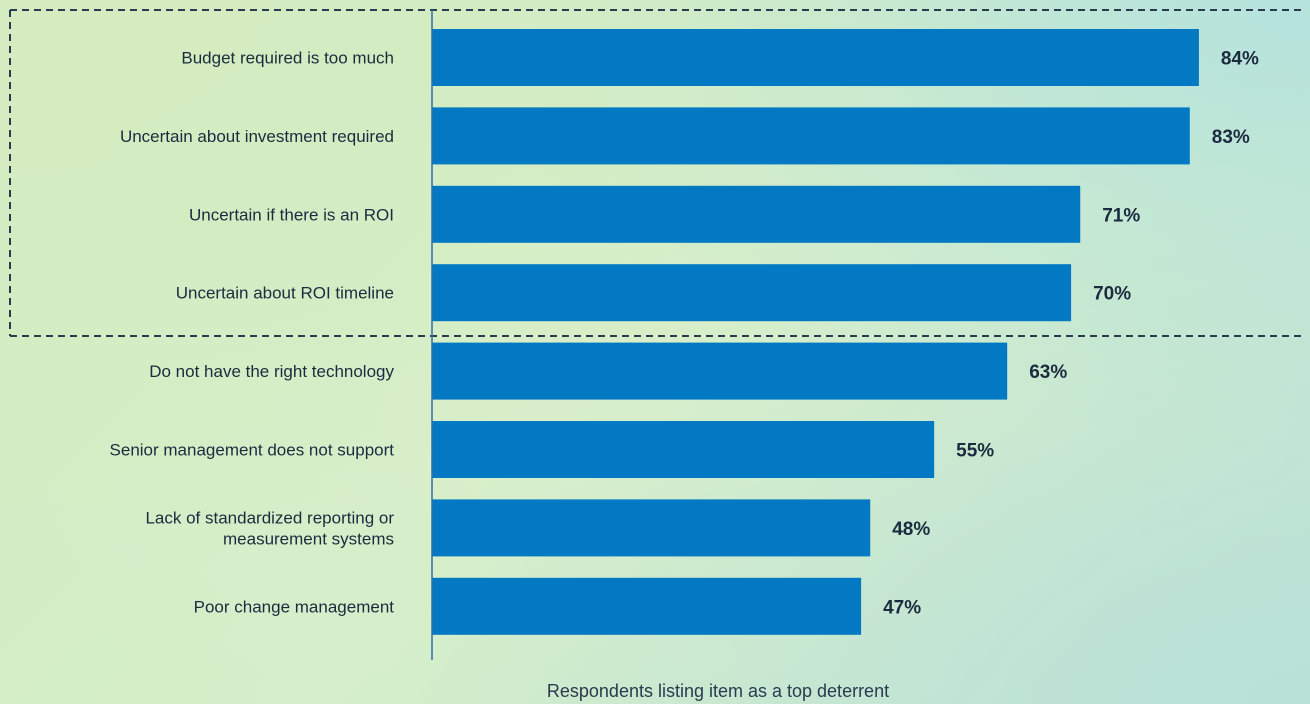  What do you see at coordinates (1048, 372) in the screenshot?
I see `value-label-5: 63%` at bounding box center [1048, 372].